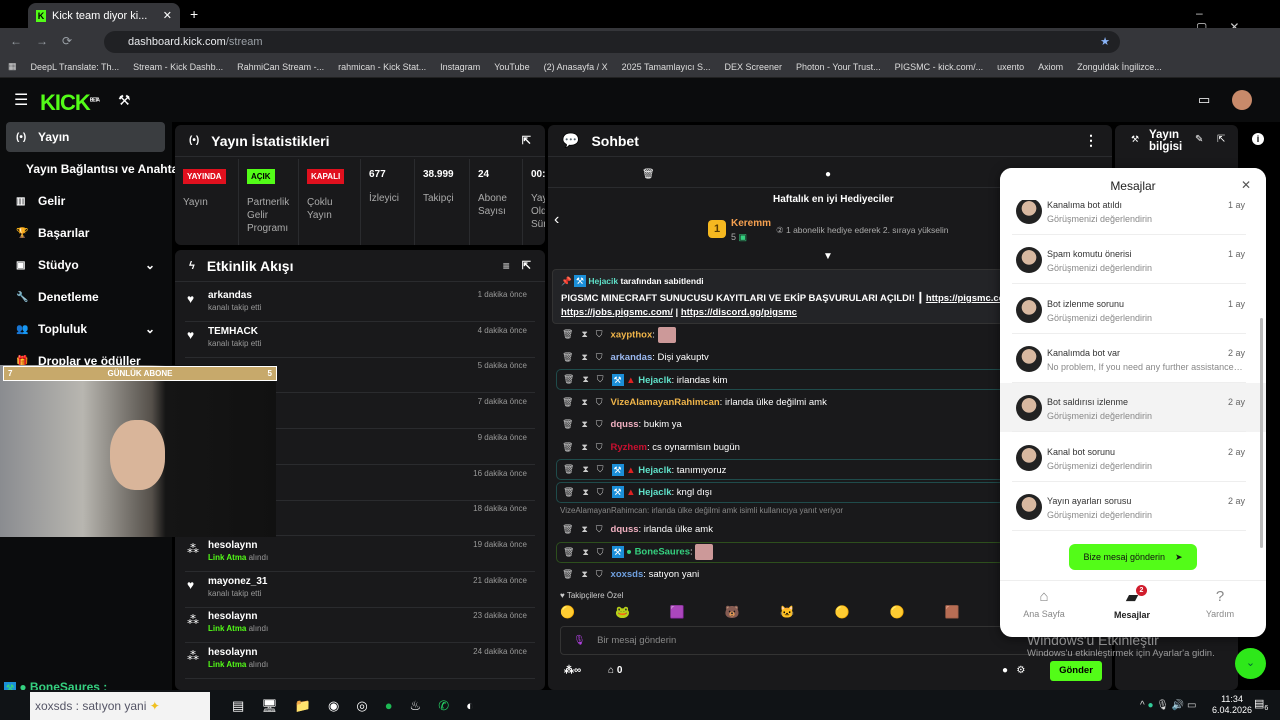 Image resolution: width=1280 pixels, height=720 pixels. What do you see at coordinates (1076, 671) in the screenshot?
I see `send-button: Gönder` at bounding box center [1076, 671].